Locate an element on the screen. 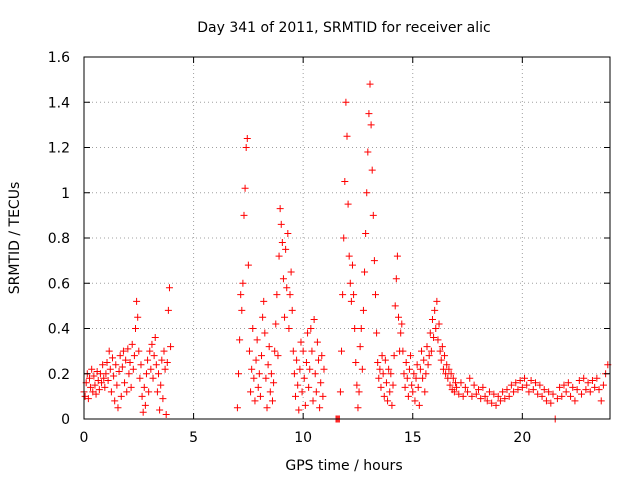 The height and width of the screenshot is (480, 640). x-tick-label: 20 is located at coordinates (522, 438).